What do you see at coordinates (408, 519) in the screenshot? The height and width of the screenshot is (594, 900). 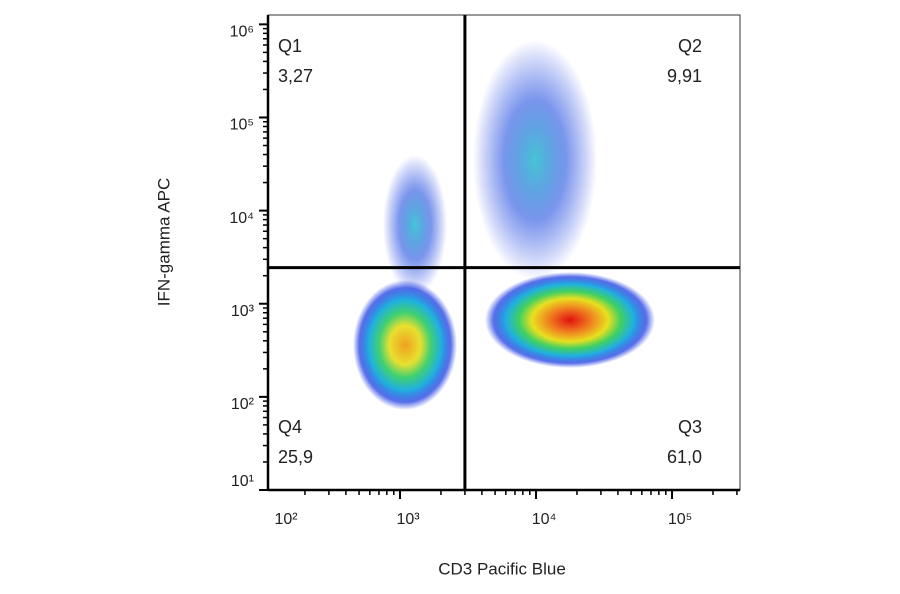 I see `x-tick-label: 10³` at bounding box center [408, 519].